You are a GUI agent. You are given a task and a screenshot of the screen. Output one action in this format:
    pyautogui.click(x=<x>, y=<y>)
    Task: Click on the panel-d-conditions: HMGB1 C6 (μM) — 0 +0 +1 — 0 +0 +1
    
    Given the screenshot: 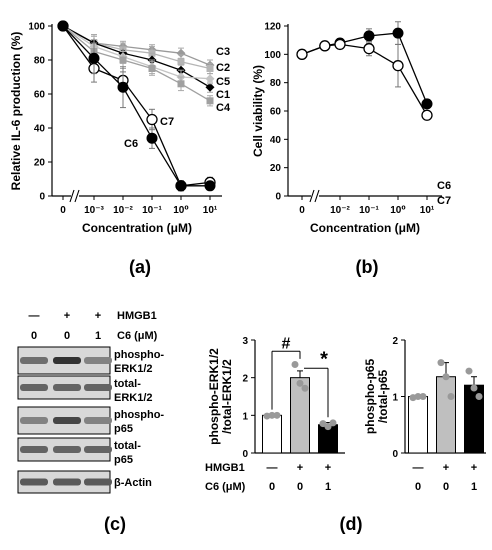 What is the action you would take?
    pyautogui.click(x=341, y=477)
    